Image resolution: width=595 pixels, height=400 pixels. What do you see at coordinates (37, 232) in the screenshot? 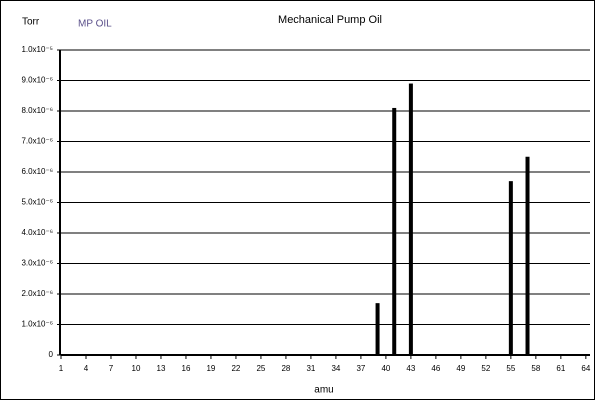
I see `y-tick-label: 4.0x10⁻⁶` at bounding box center [37, 232].